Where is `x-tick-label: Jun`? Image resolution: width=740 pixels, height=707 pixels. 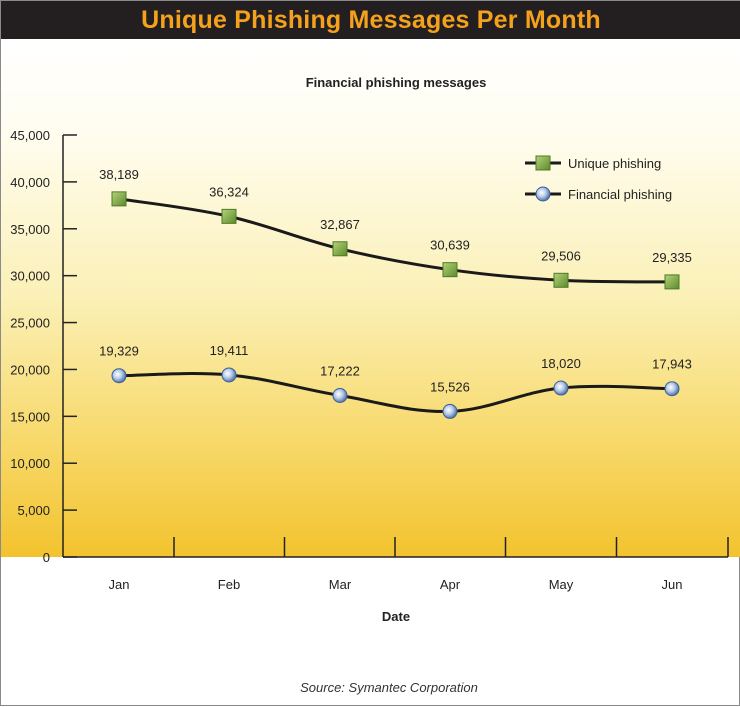 x-tick-label: Jun is located at coordinates (672, 584).